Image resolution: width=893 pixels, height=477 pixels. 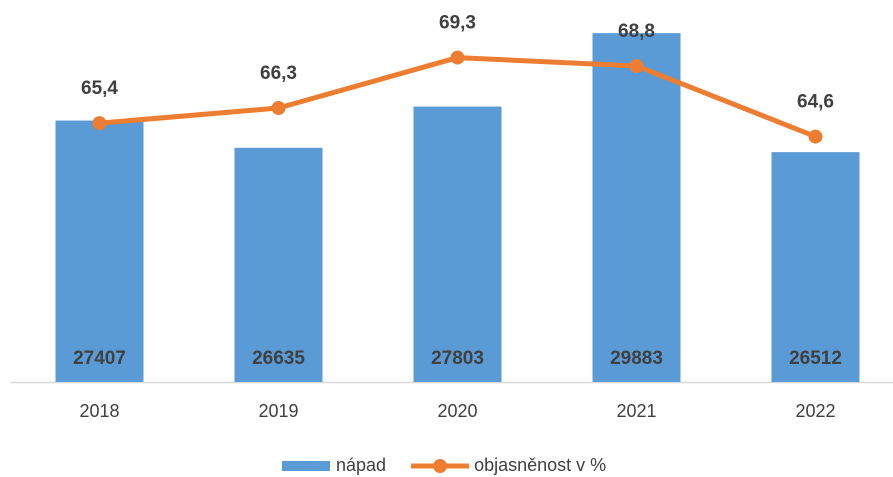 I want to click on line-value-label: 69,3, so click(x=457, y=23).